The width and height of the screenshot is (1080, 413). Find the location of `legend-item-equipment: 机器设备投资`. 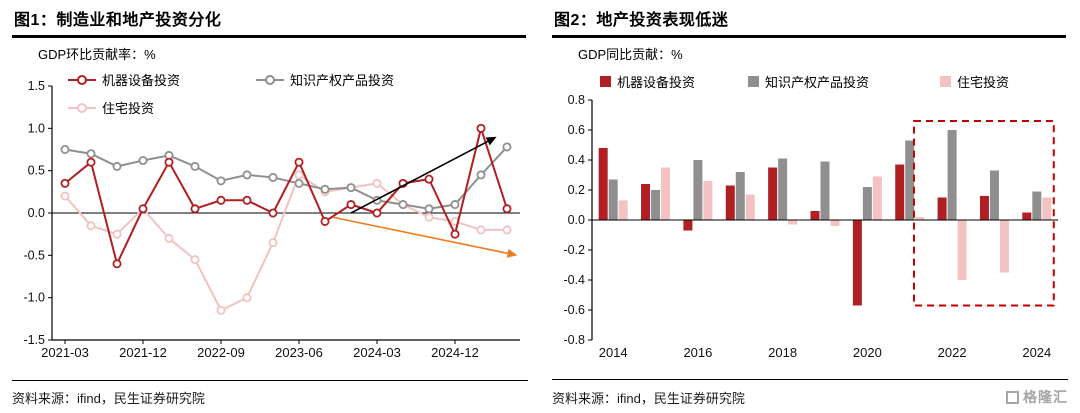

legend-item-equipment: 机器设备投资 is located at coordinates (124, 79).